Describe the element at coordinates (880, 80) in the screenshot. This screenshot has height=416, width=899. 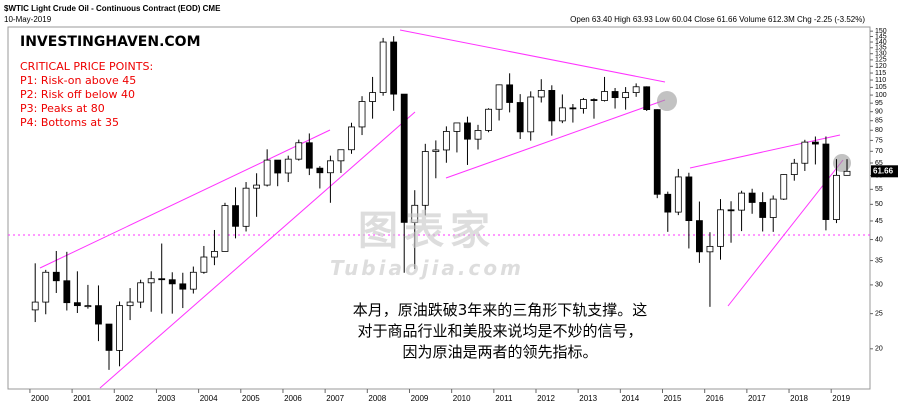
I see `y-tick-label: 110` at that location.